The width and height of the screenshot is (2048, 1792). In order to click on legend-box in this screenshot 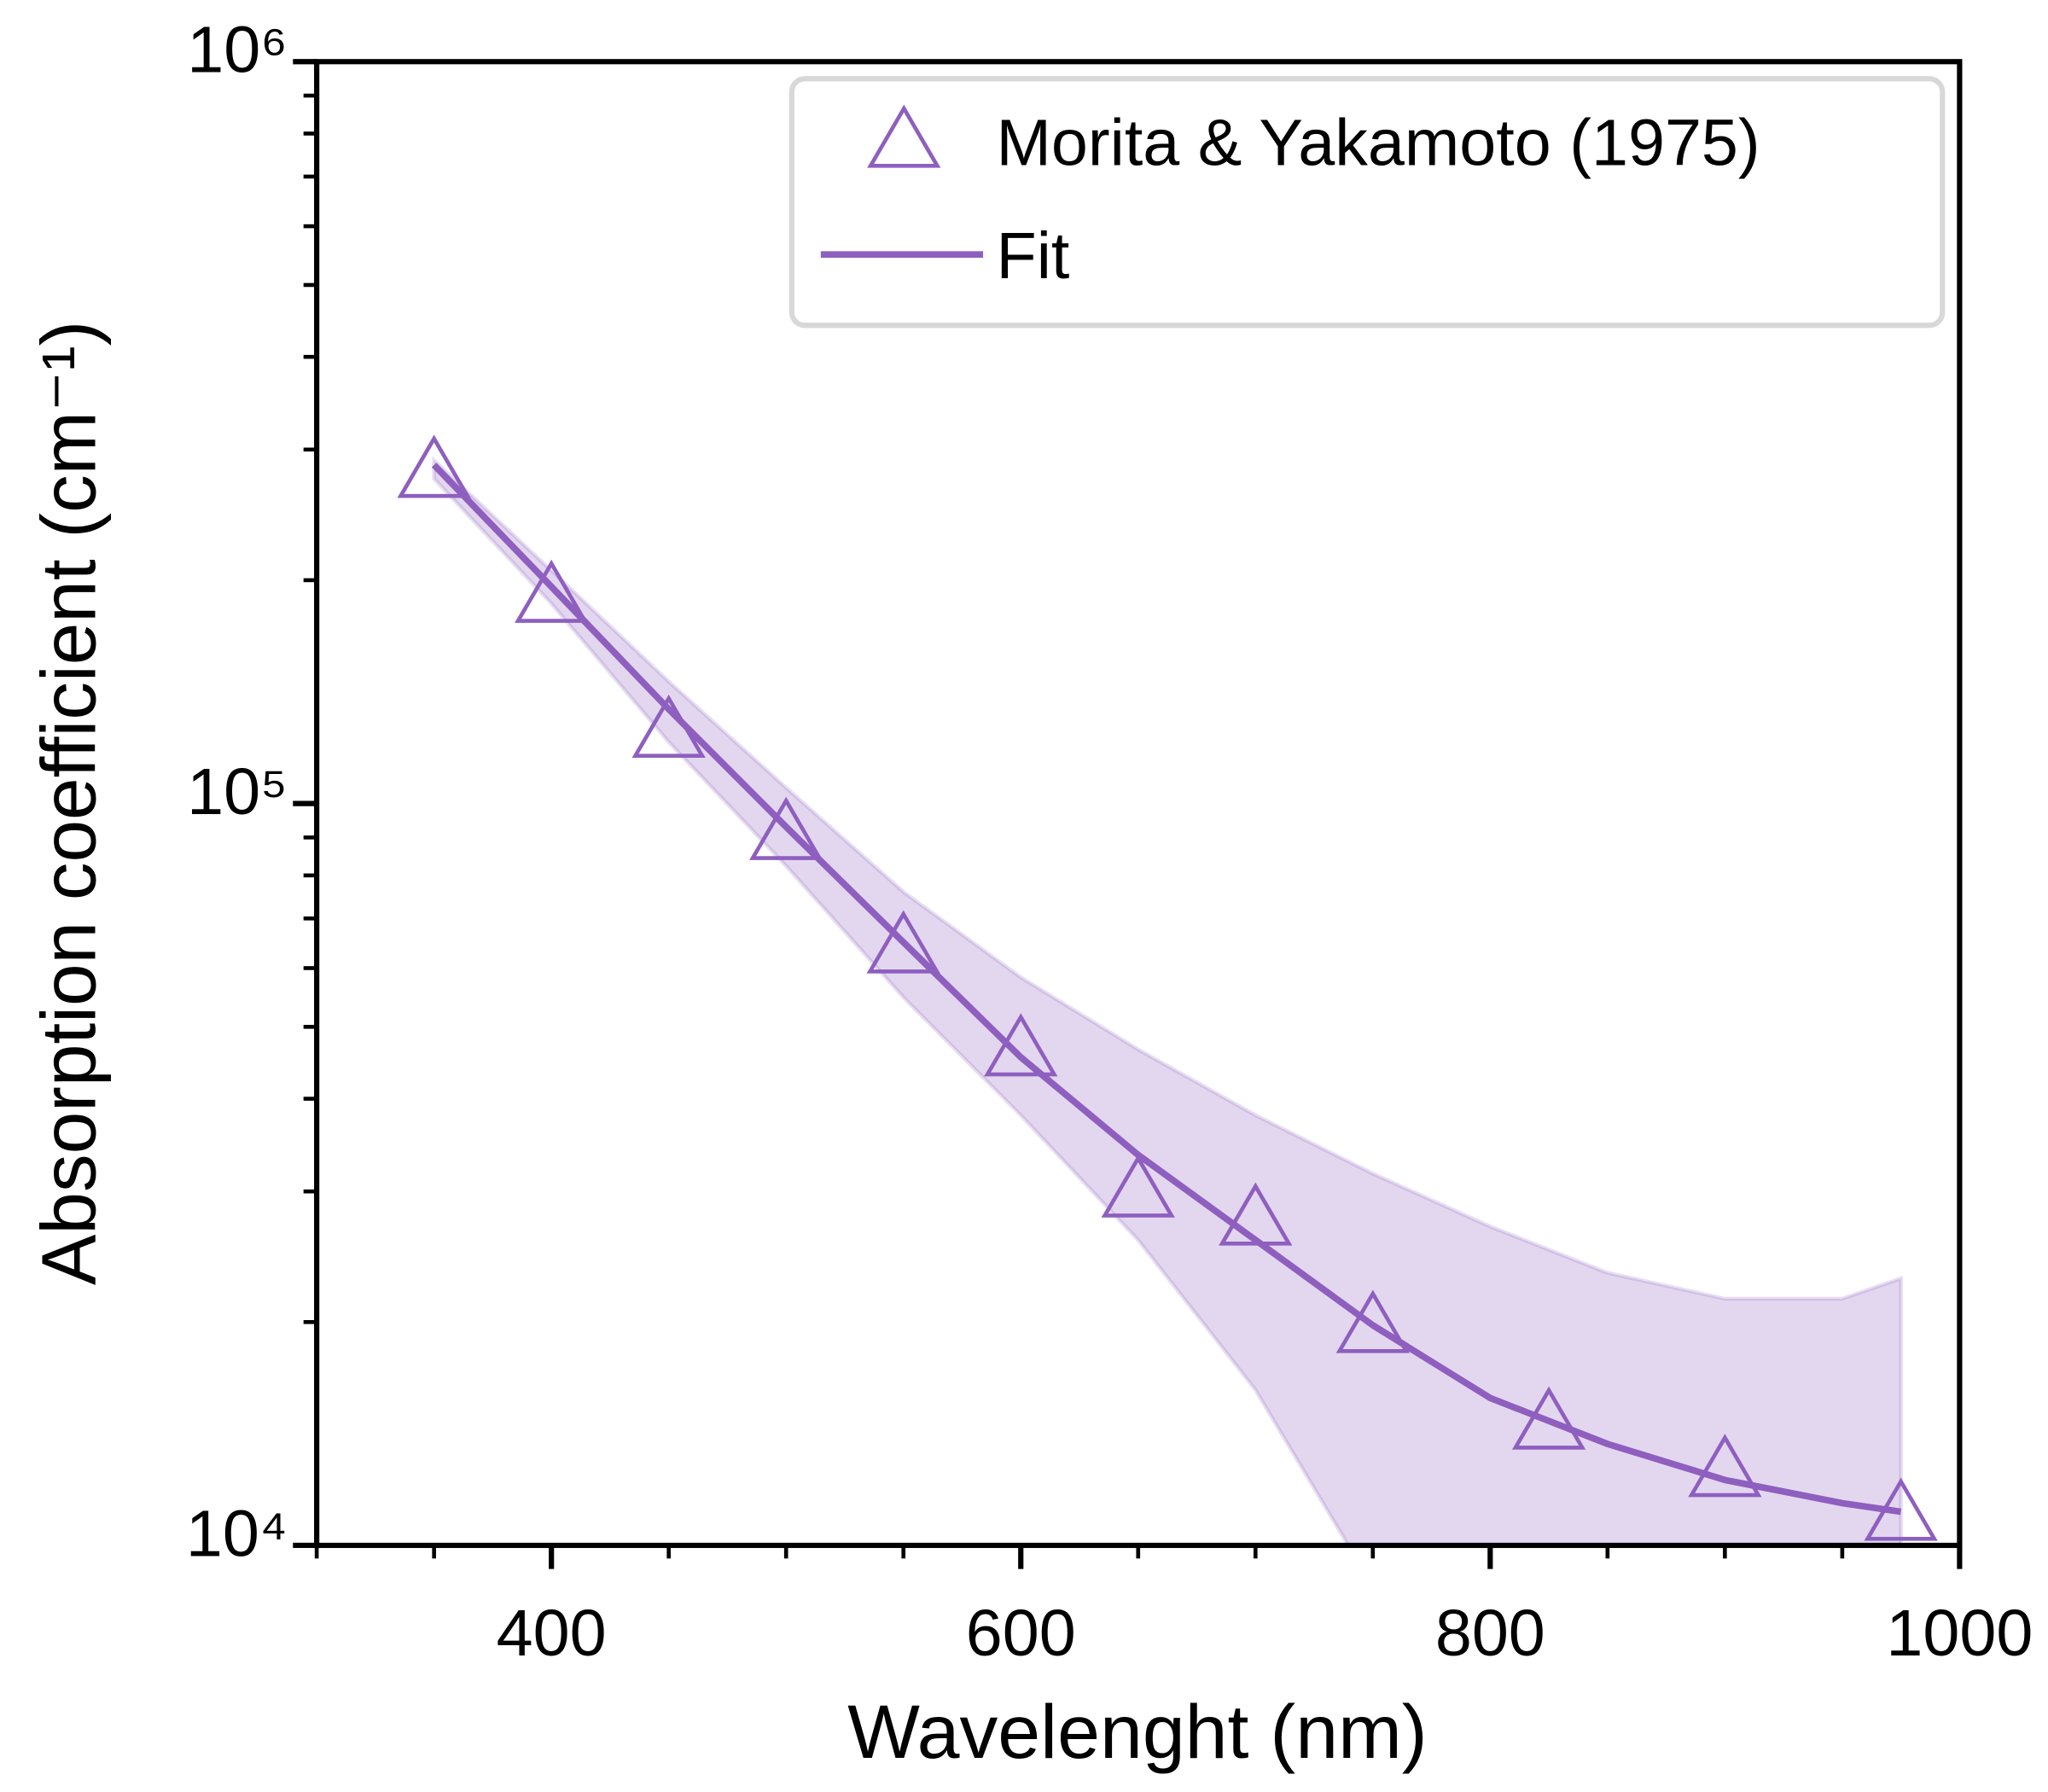, I will do `click(1367, 202)`.